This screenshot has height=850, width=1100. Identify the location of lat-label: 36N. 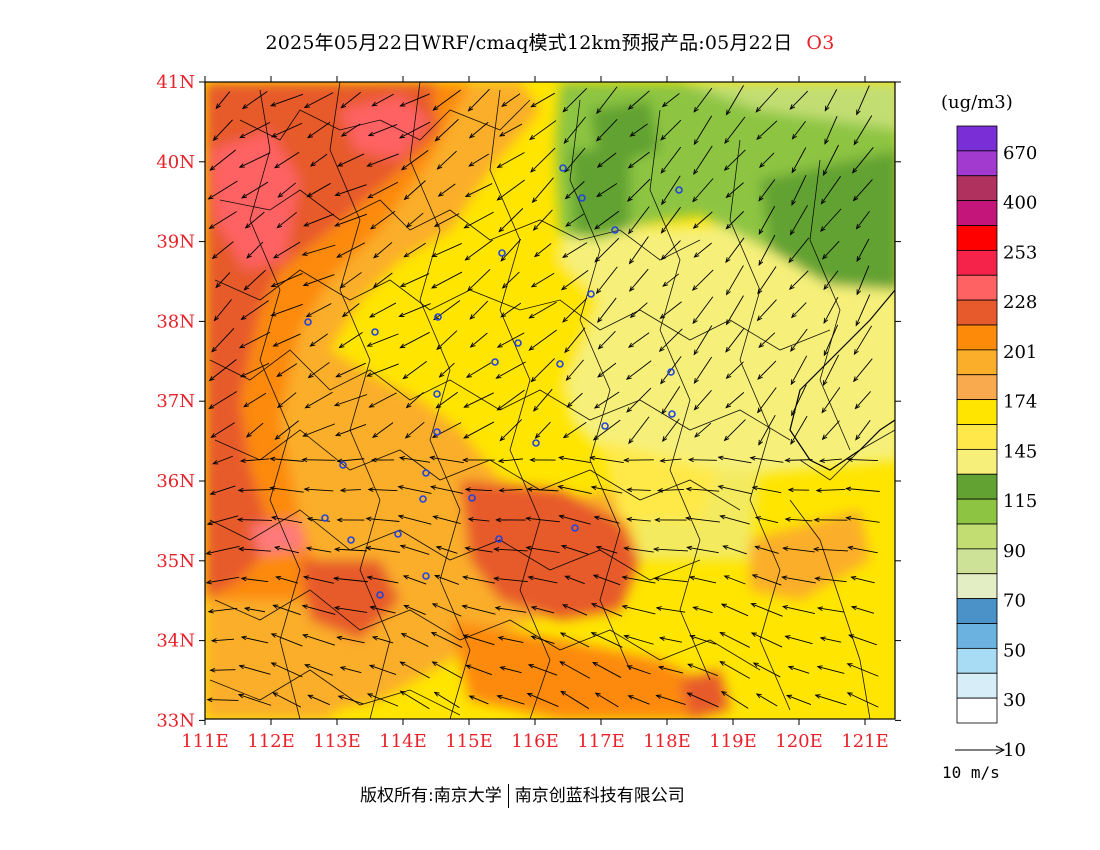
(175, 481).